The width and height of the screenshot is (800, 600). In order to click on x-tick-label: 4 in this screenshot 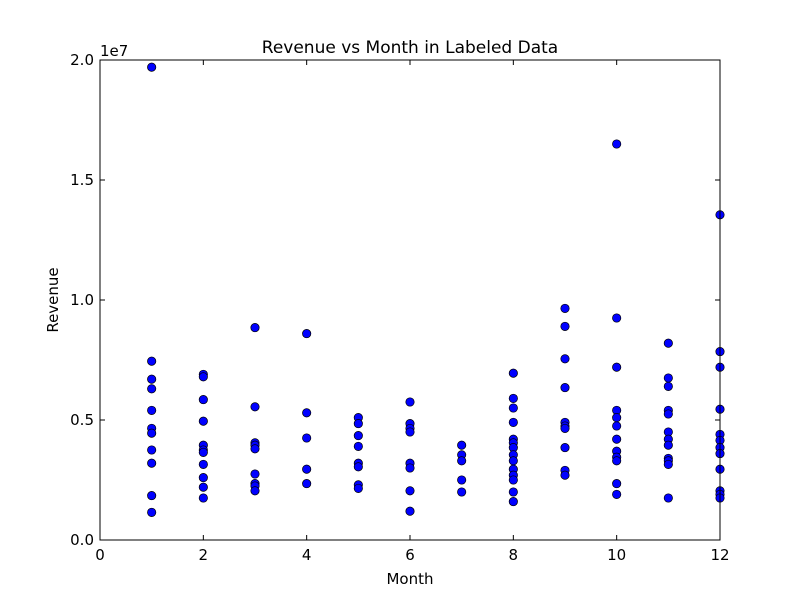, I will do `click(307, 555)`.